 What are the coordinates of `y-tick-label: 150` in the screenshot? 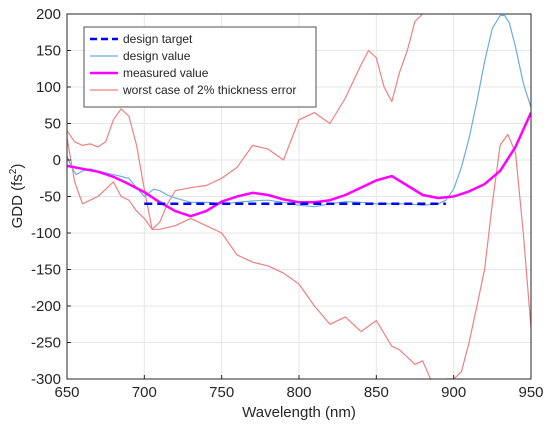 It's located at (48, 51).